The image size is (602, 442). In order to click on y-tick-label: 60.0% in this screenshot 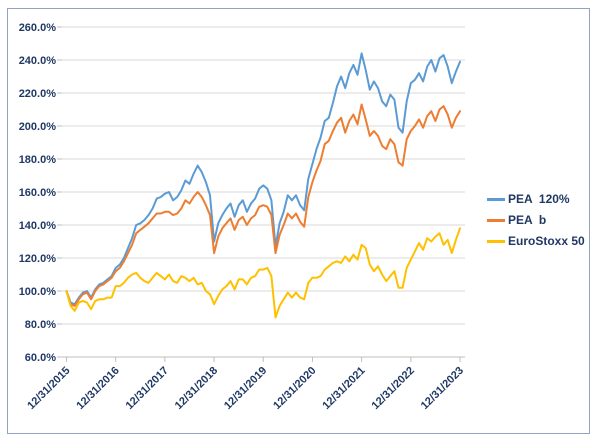, I will do `click(40, 358)`.